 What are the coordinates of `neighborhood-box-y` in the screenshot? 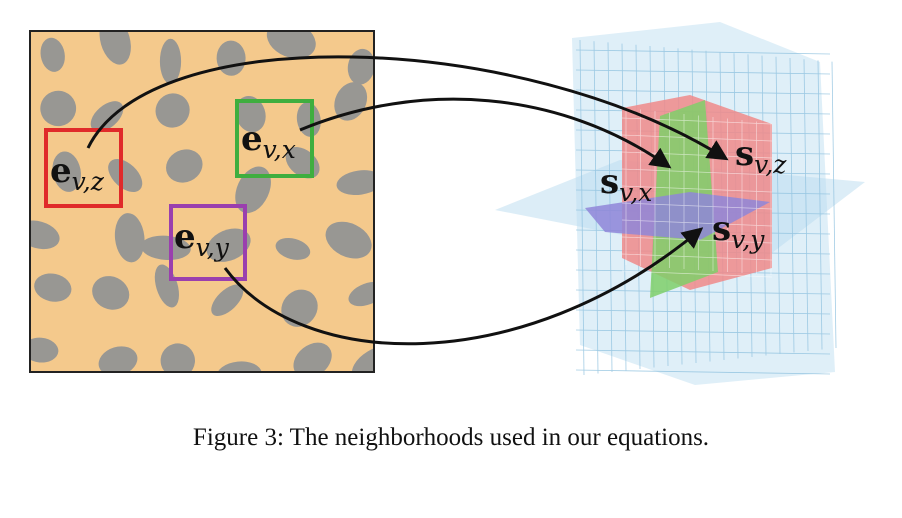 It's located at (208, 242).